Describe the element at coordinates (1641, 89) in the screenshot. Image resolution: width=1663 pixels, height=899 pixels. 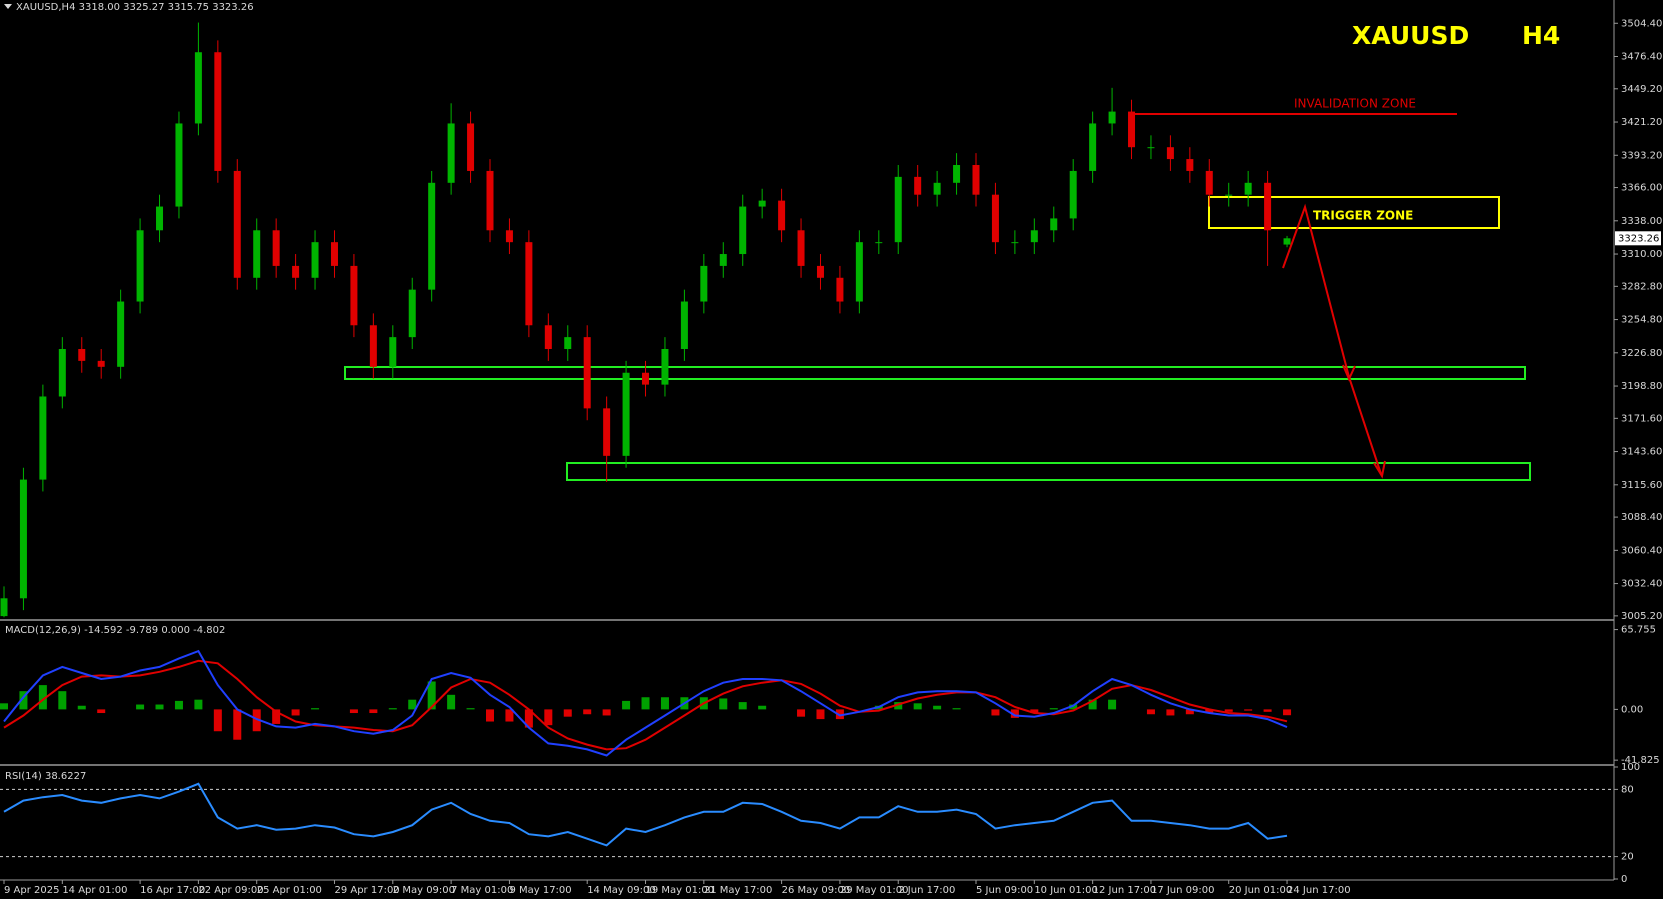
I see `y-tick-label: 3449.20` at that location.